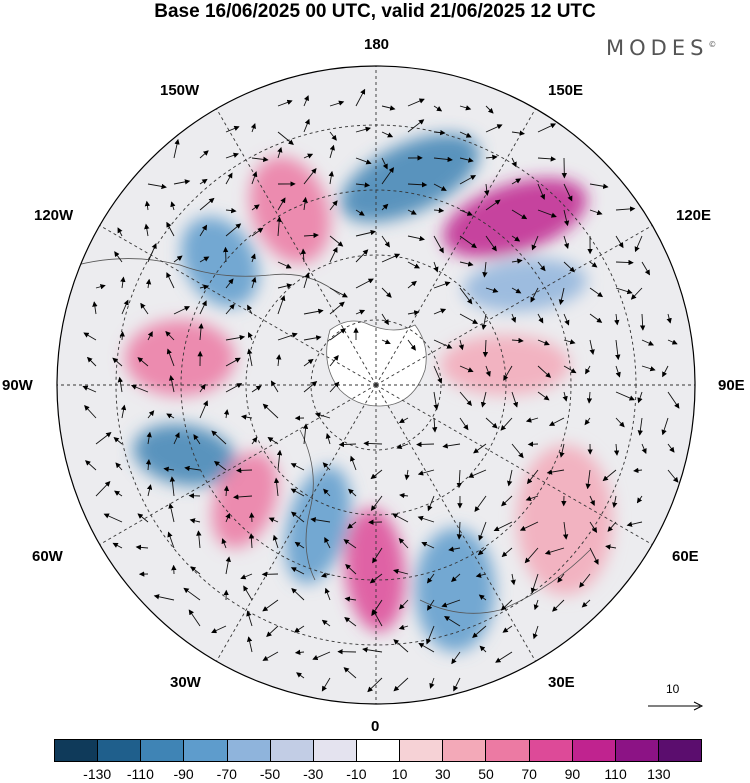  I want to click on colorbar-tick-label: -30, so click(313, 774).